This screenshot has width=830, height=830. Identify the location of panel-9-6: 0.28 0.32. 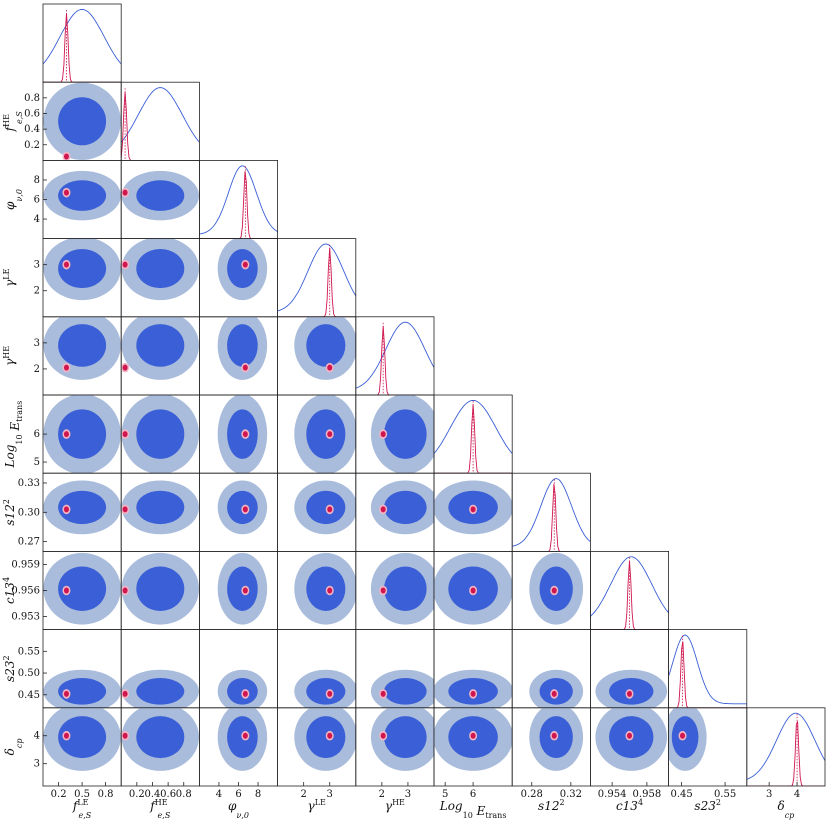
(551, 753).